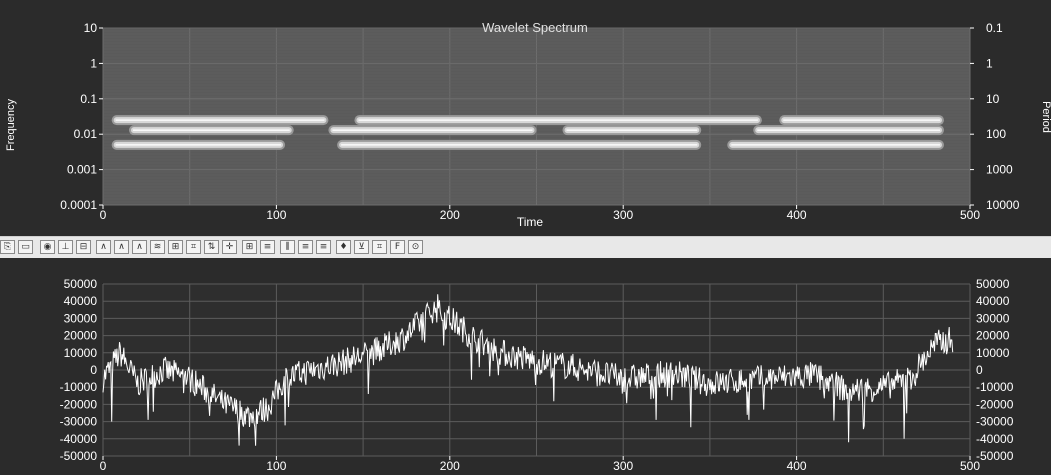 The width and height of the screenshot is (1051, 475). I want to click on spectrum-y-tick-label-right: 10000, so click(1003, 205).